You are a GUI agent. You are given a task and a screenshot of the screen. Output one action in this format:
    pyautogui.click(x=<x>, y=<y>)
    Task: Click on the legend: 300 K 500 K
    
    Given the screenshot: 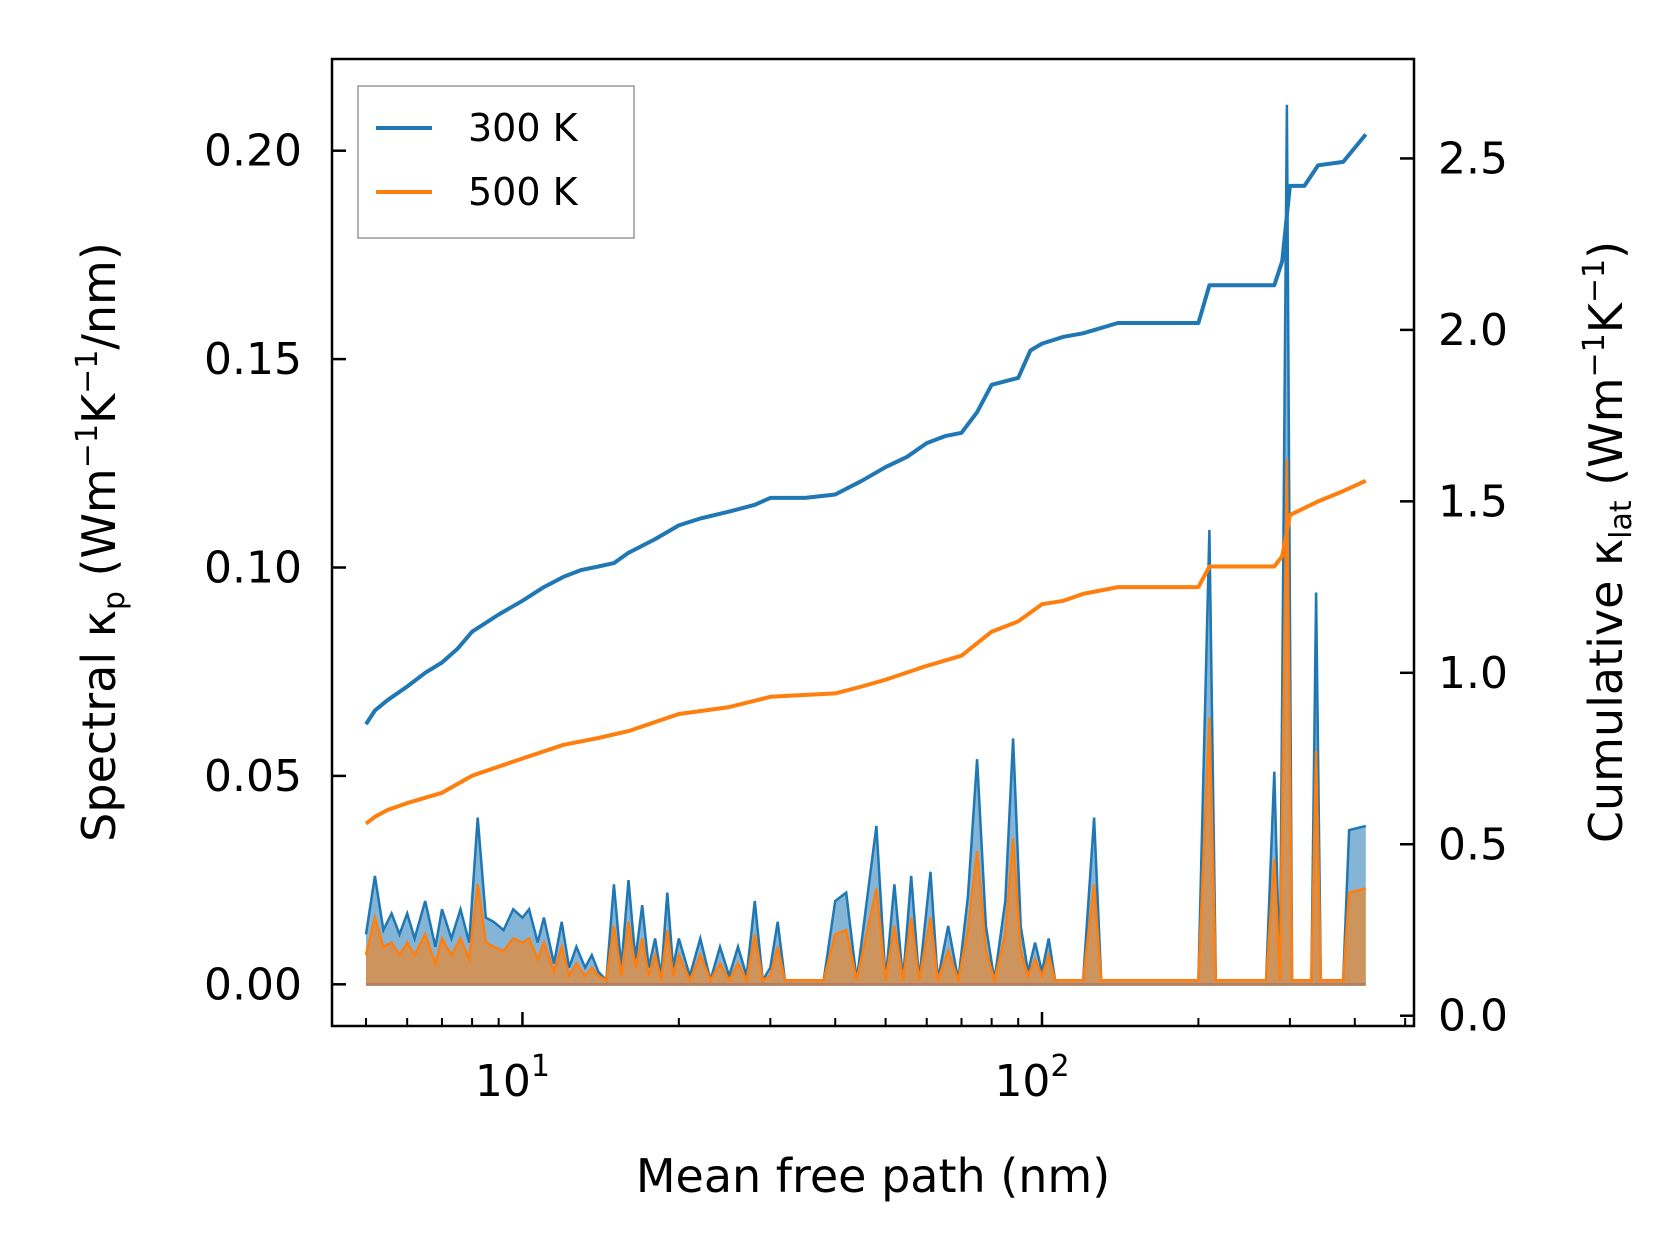 What is the action you would take?
    pyautogui.click(x=496, y=162)
    